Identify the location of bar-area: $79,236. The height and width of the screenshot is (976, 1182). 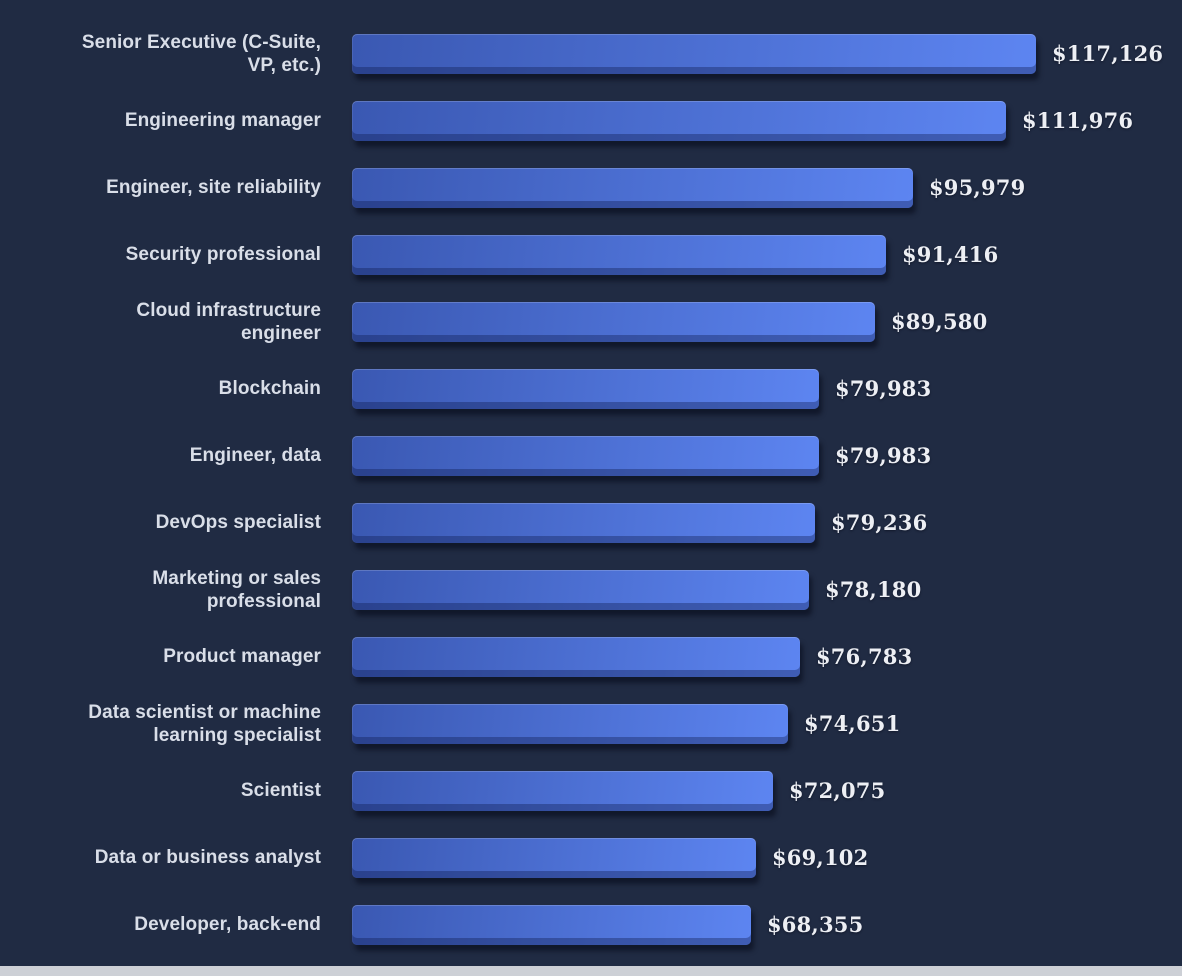
(767, 522).